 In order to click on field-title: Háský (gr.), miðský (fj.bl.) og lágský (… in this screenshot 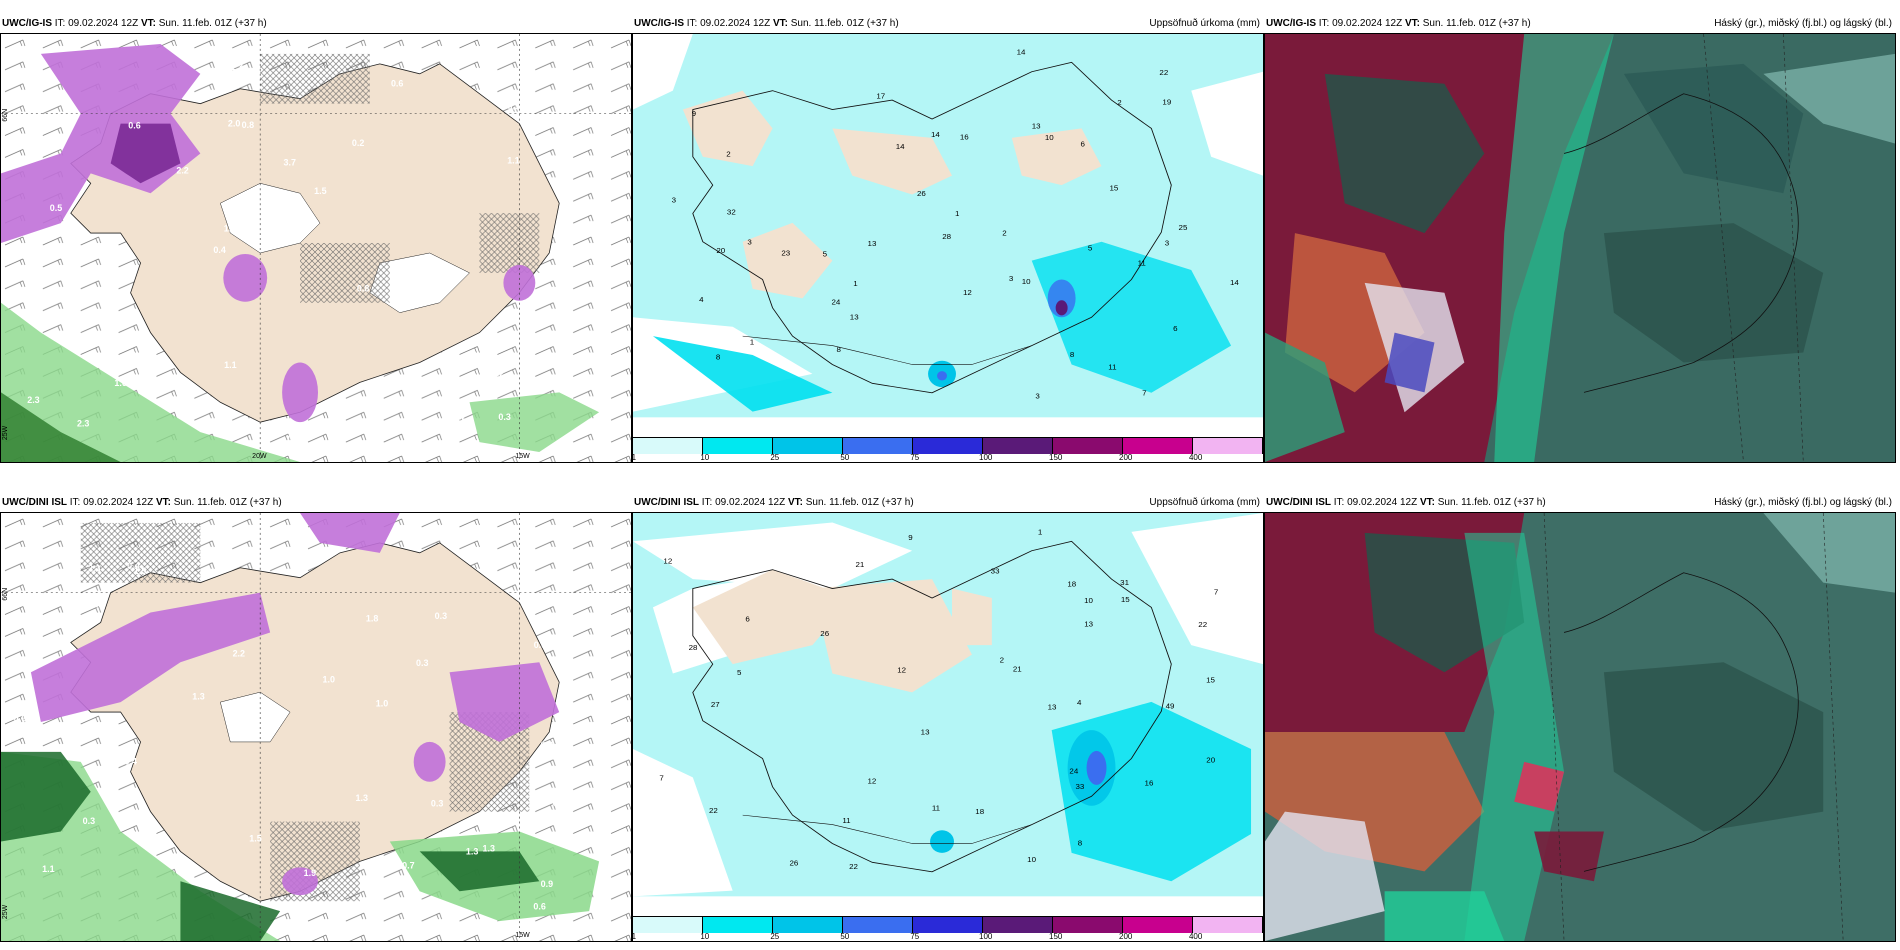, I will do `click(1803, 502)`.